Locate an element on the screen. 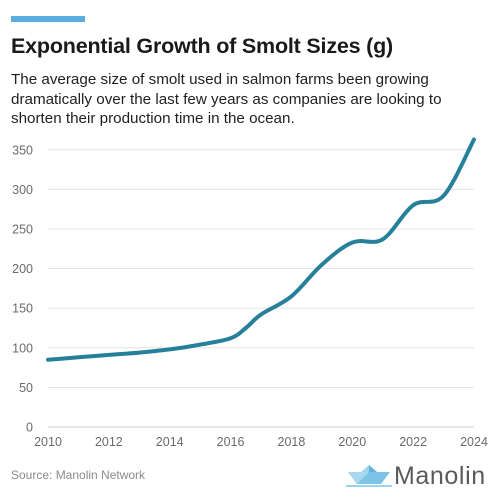 The width and height of the screenshot is (500, 500). x-tick-label: 2010 is located at coordinates (48, 442).